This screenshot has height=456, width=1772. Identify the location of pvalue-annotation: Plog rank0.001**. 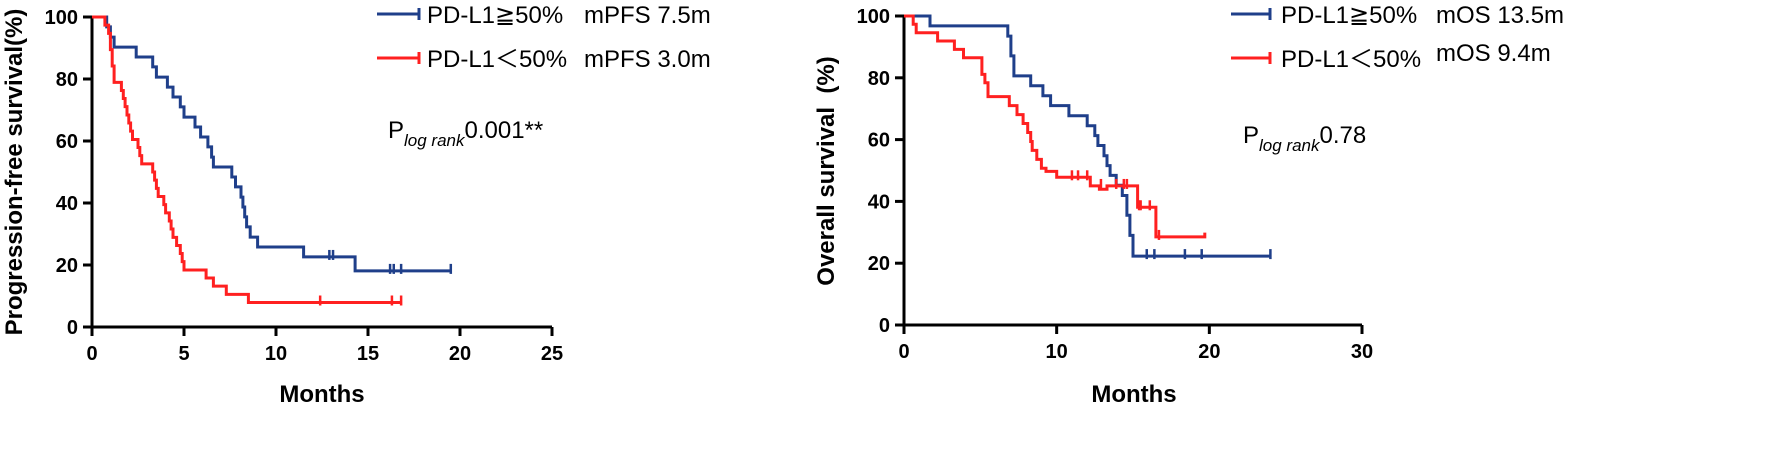
(465, 133).